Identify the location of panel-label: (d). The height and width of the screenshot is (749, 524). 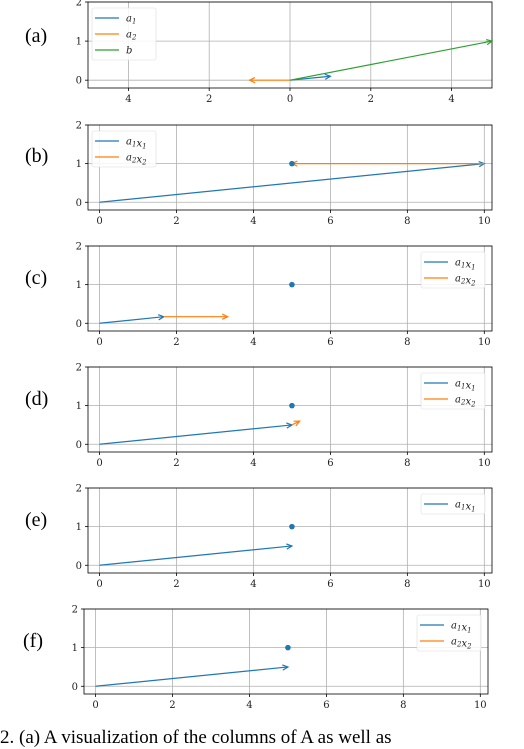
(36, 399).